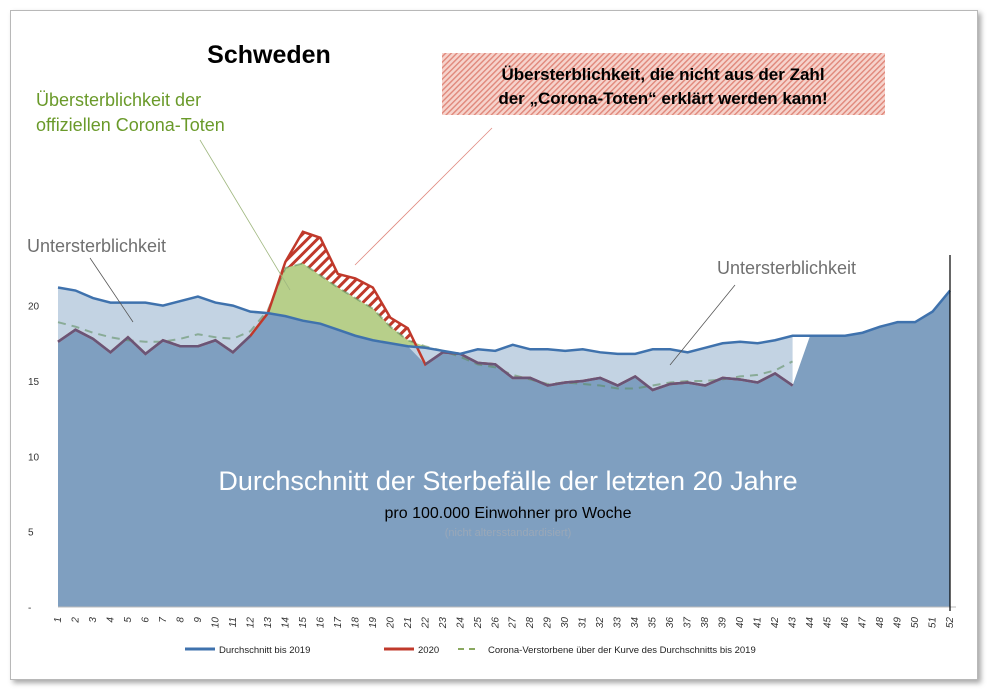 This screenshot has width=995, height=692. I want to click on x-tick-label: 14, so click(285, 623).